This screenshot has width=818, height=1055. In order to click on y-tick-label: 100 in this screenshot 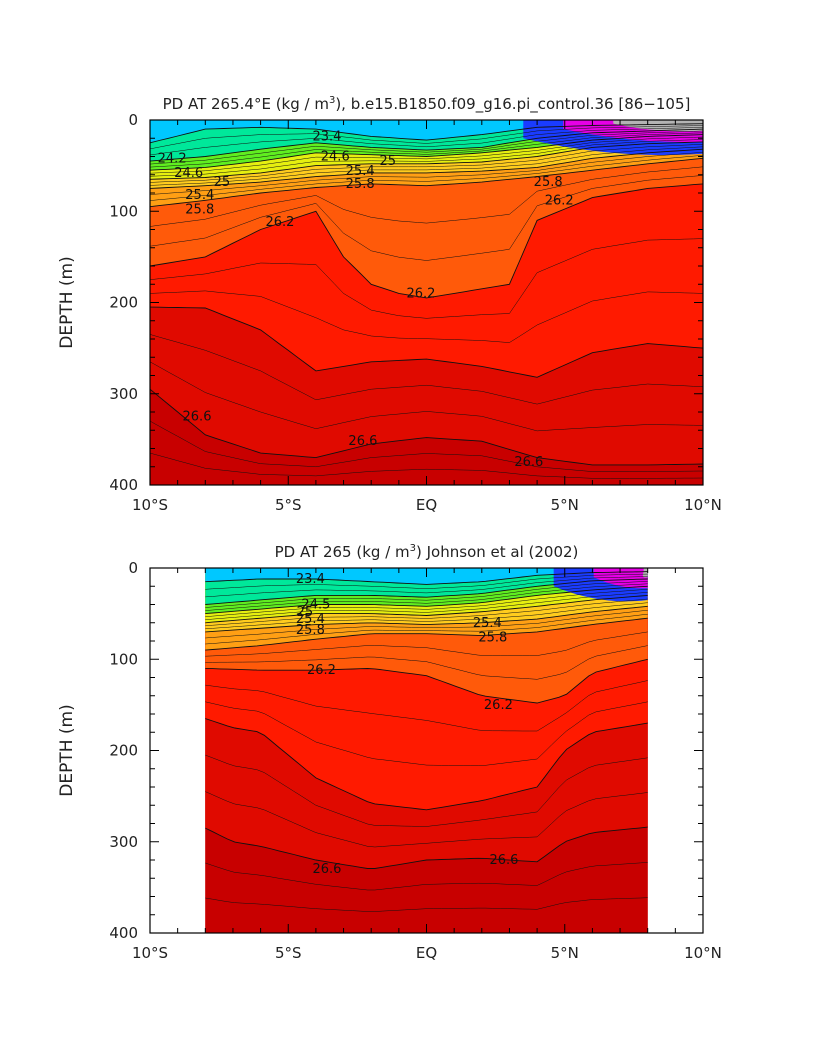, I will do `click(123, 659)`.